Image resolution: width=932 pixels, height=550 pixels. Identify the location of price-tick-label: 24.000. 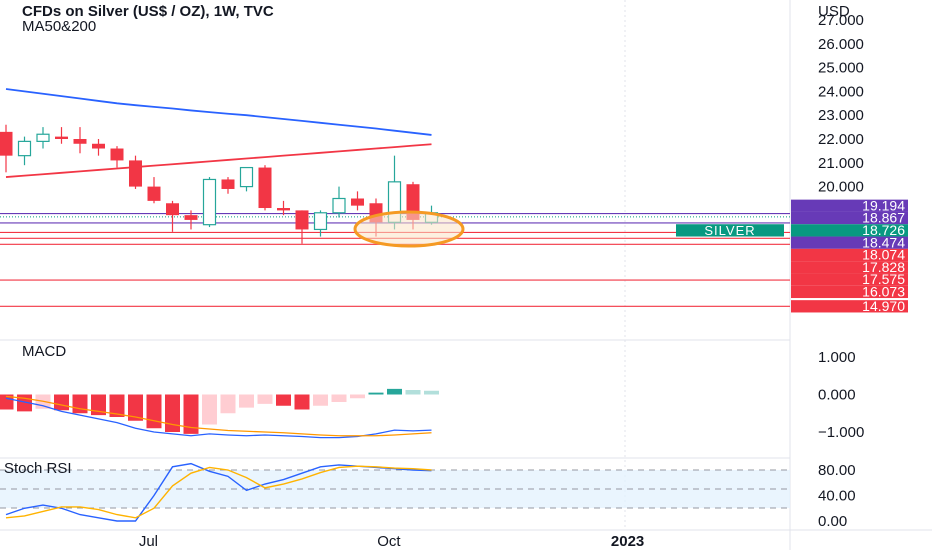
(841, 91).